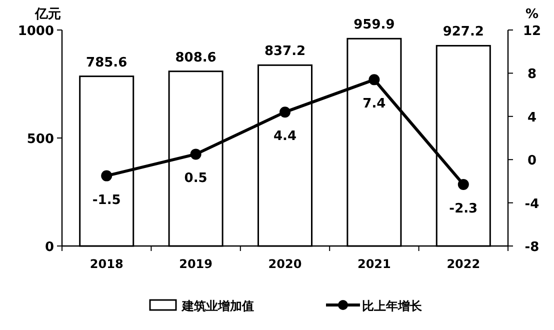  What do you see at coordinates (48, 14) in the screenshot?
I see `ylabel: 亿元` at bounding box center [48, 14].